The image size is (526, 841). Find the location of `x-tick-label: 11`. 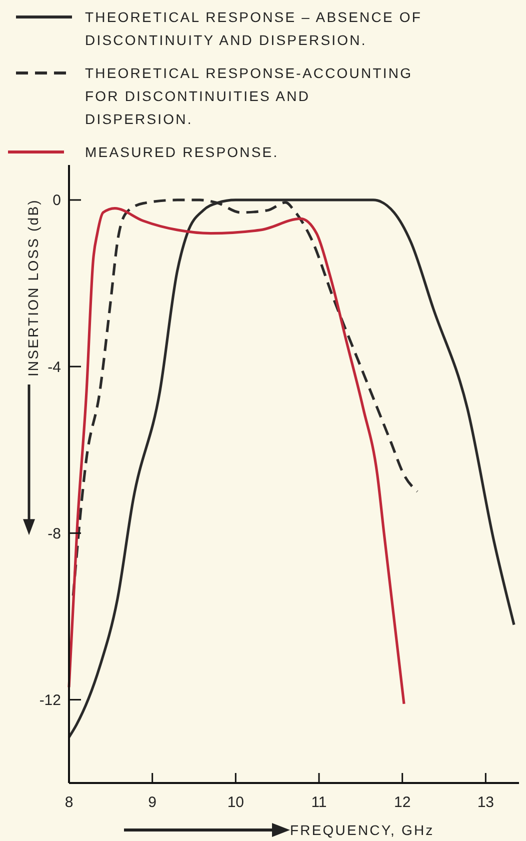

x-tick-label: 11 is located at coordinates (319, 802).